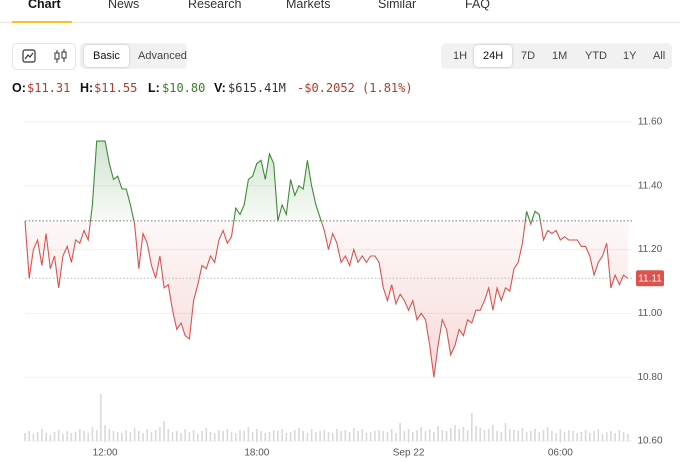 The height and width of the screenshot is (462, 680). Describe the element at coordinates (49, 88) in the screenshot. I see `ohlc-value: $11.31` at that location.